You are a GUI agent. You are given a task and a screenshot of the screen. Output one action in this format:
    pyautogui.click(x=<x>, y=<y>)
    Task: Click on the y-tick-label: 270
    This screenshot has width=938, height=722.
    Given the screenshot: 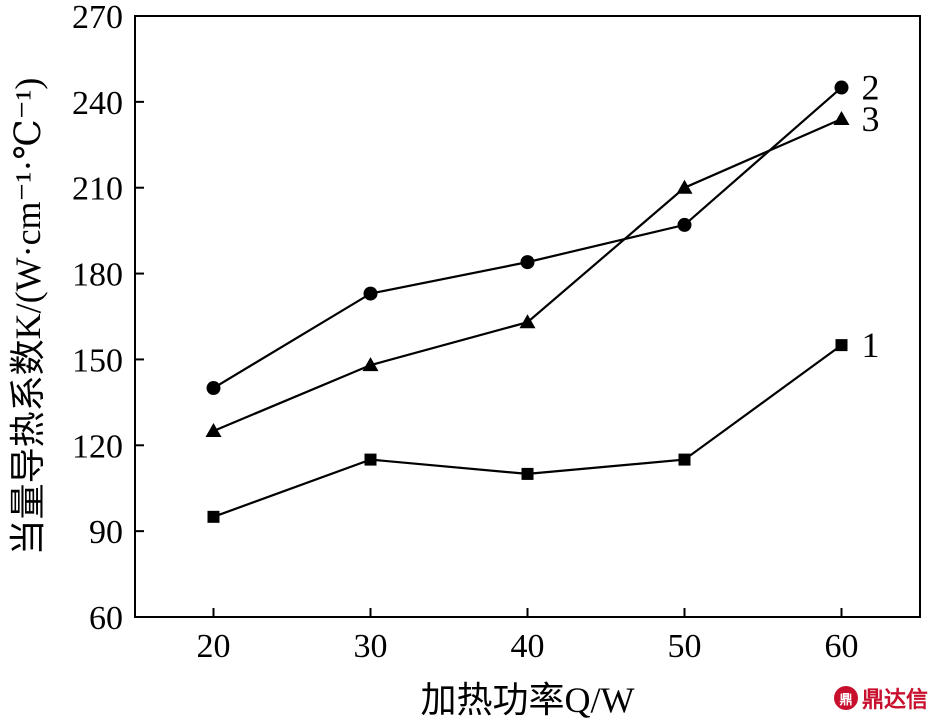 What is the action you would take?
    pyautogui.click(x=97, y=18)
    